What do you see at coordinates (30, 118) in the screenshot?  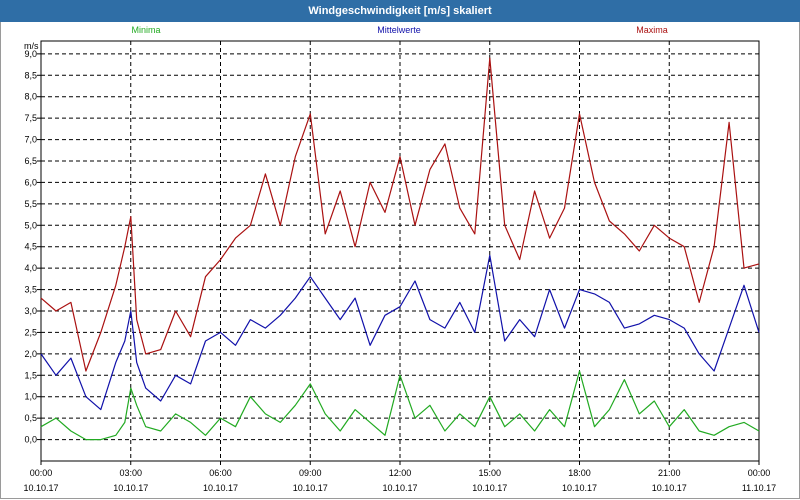 I see `y-tick-label: 7,5` at bounding box center [30, 118].